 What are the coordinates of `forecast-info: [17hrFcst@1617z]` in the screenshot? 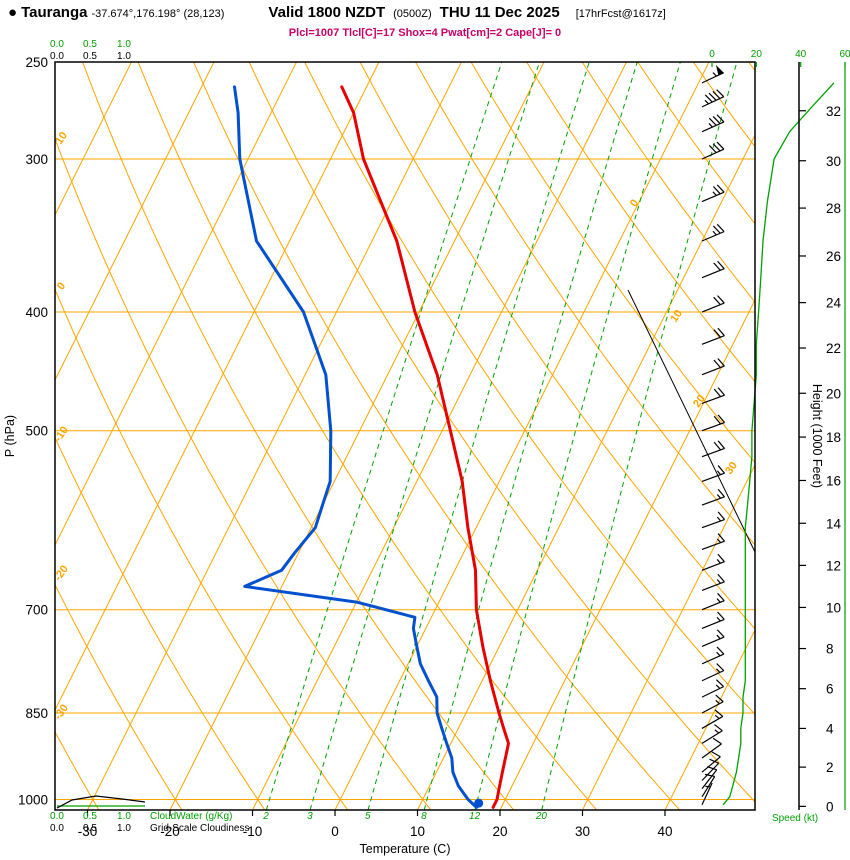 It's located at (620, 14).